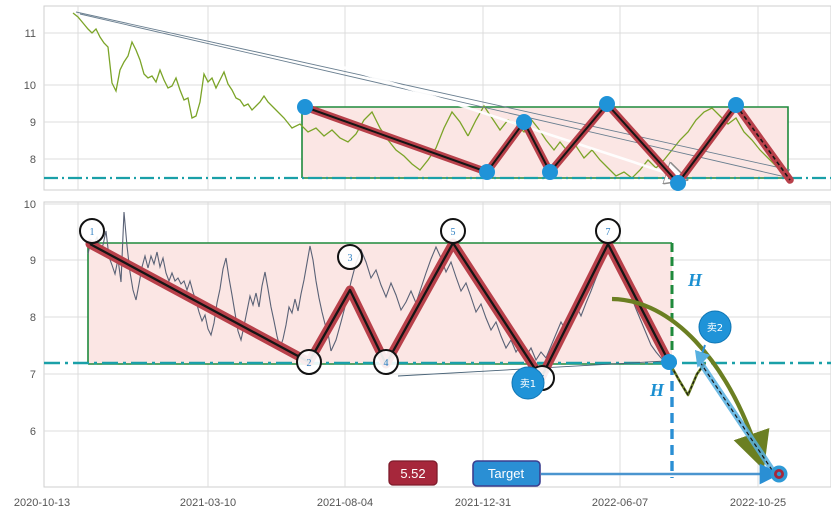 Image resolution: width=831 pixels, height=520 pixels. I want to click on upper-zigzag-core-dashed, so click(763, 142).